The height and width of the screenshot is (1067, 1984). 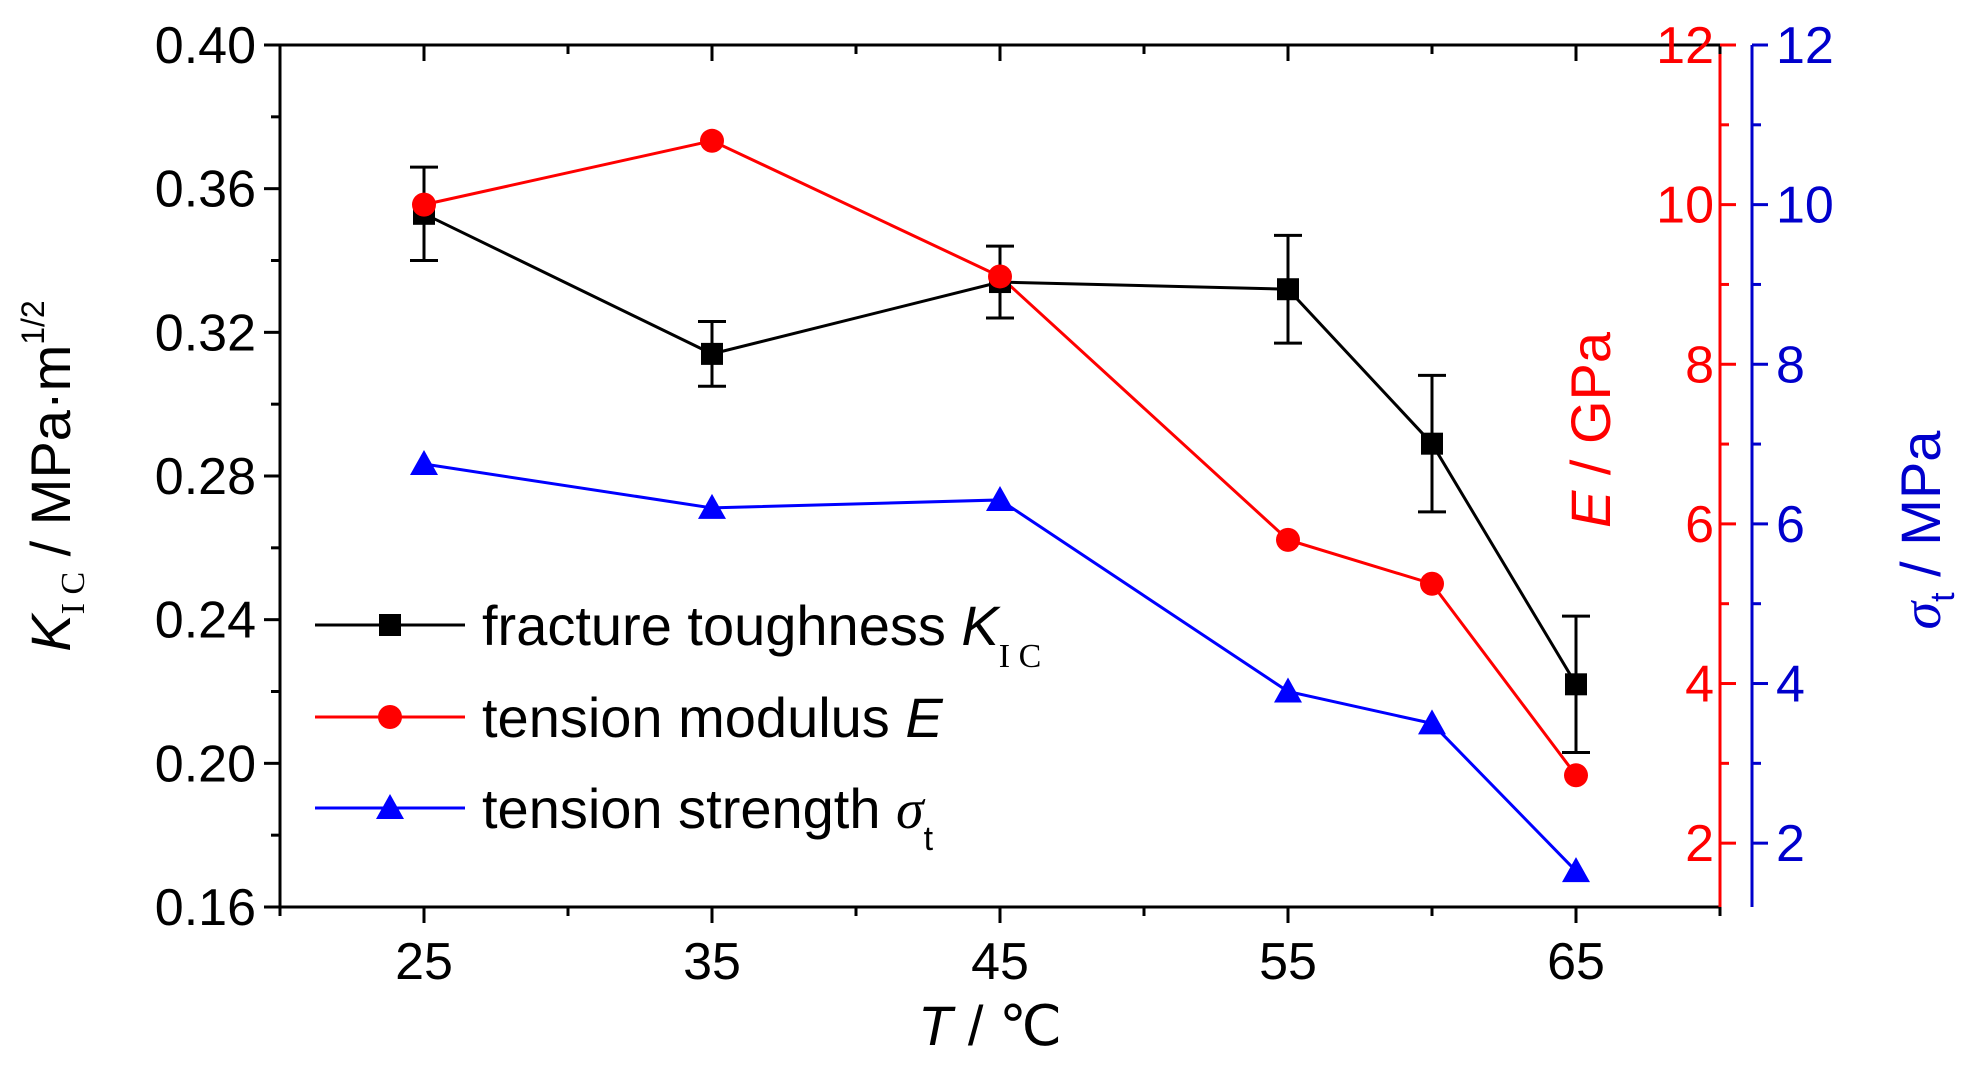 What do you see at coordinates (721, 625) in the screenshot?
I see `legend-text: fracture toughness` at bounding box center [721, 625].